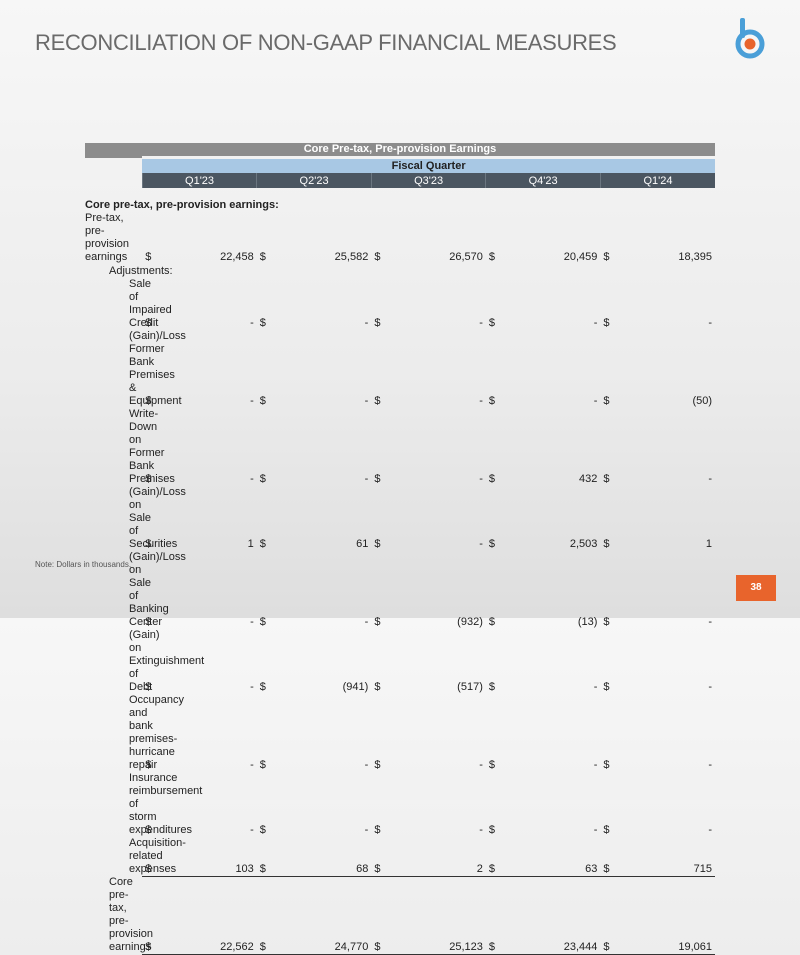 The image size is (800, 955). What do you see at coordinates (314, 180) in the screenshot?
I see `column-header: Q2'23` at bounding box center [314, 180].